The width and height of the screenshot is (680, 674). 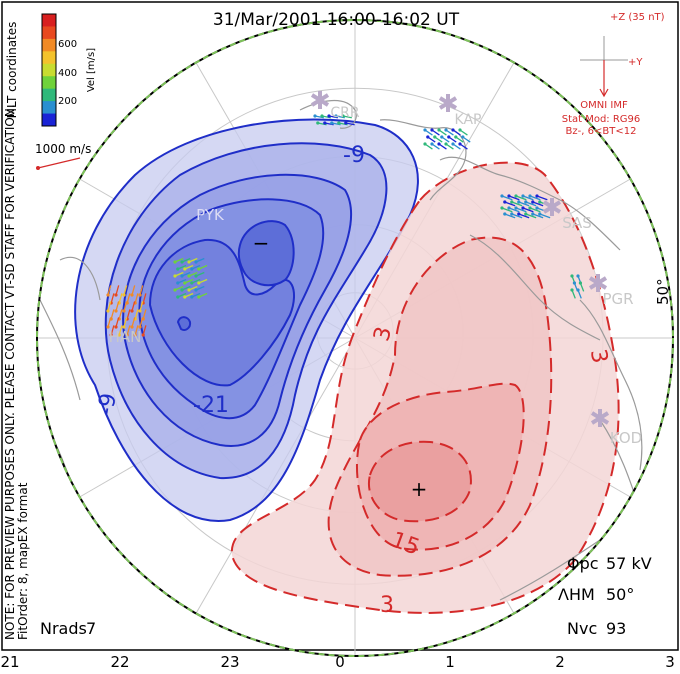 I want to click on imf-by-label: +Y, so click(x=635, y=62).